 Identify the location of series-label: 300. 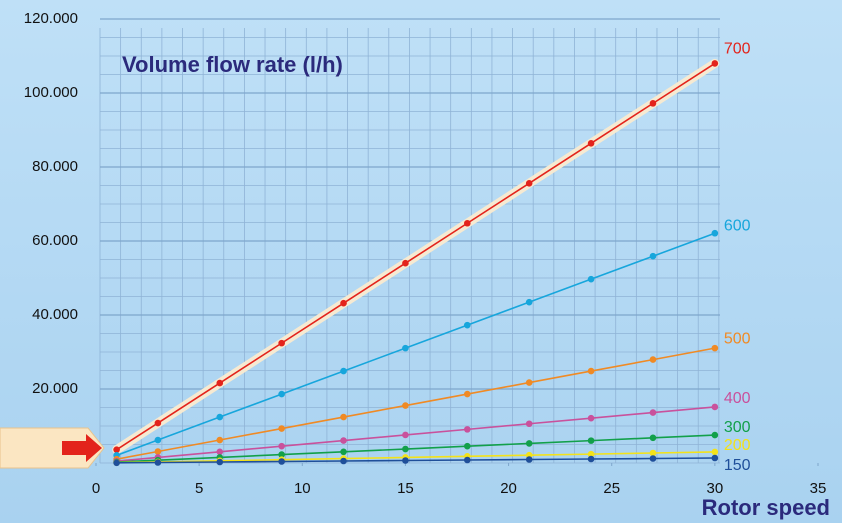
(737, 427).